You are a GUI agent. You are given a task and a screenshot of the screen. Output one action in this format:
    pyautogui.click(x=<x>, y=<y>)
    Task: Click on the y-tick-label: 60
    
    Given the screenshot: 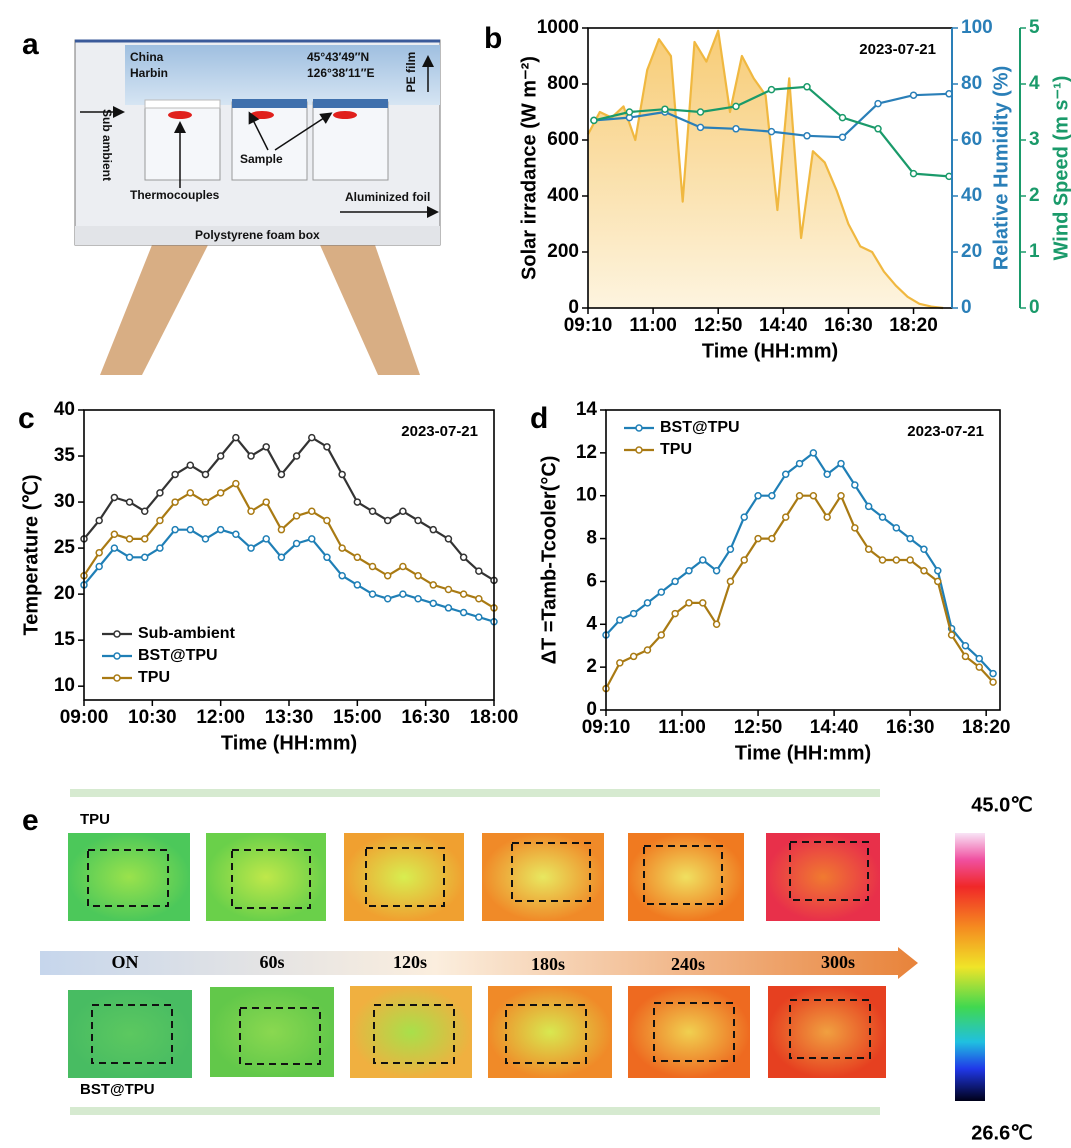 What is the action you would take?
    pyautogui.click(x=971, y=139)
    